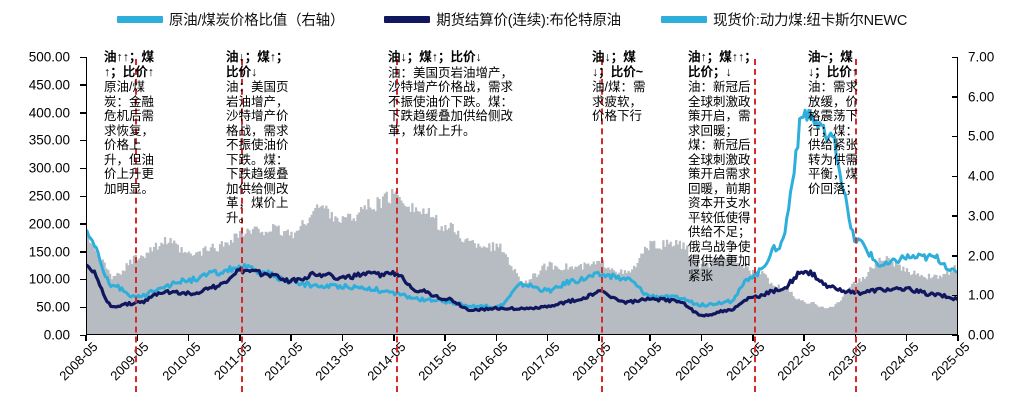  Describe the element at coordinates (53, 307) in the screenshot. I see `y-axis-left-tick: 50.00` at that location.